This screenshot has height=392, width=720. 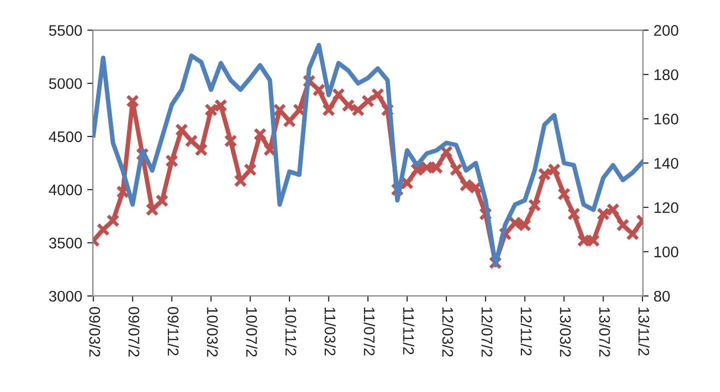 I want to click on y2-tick-label: 200, so click(x=666, y=30).